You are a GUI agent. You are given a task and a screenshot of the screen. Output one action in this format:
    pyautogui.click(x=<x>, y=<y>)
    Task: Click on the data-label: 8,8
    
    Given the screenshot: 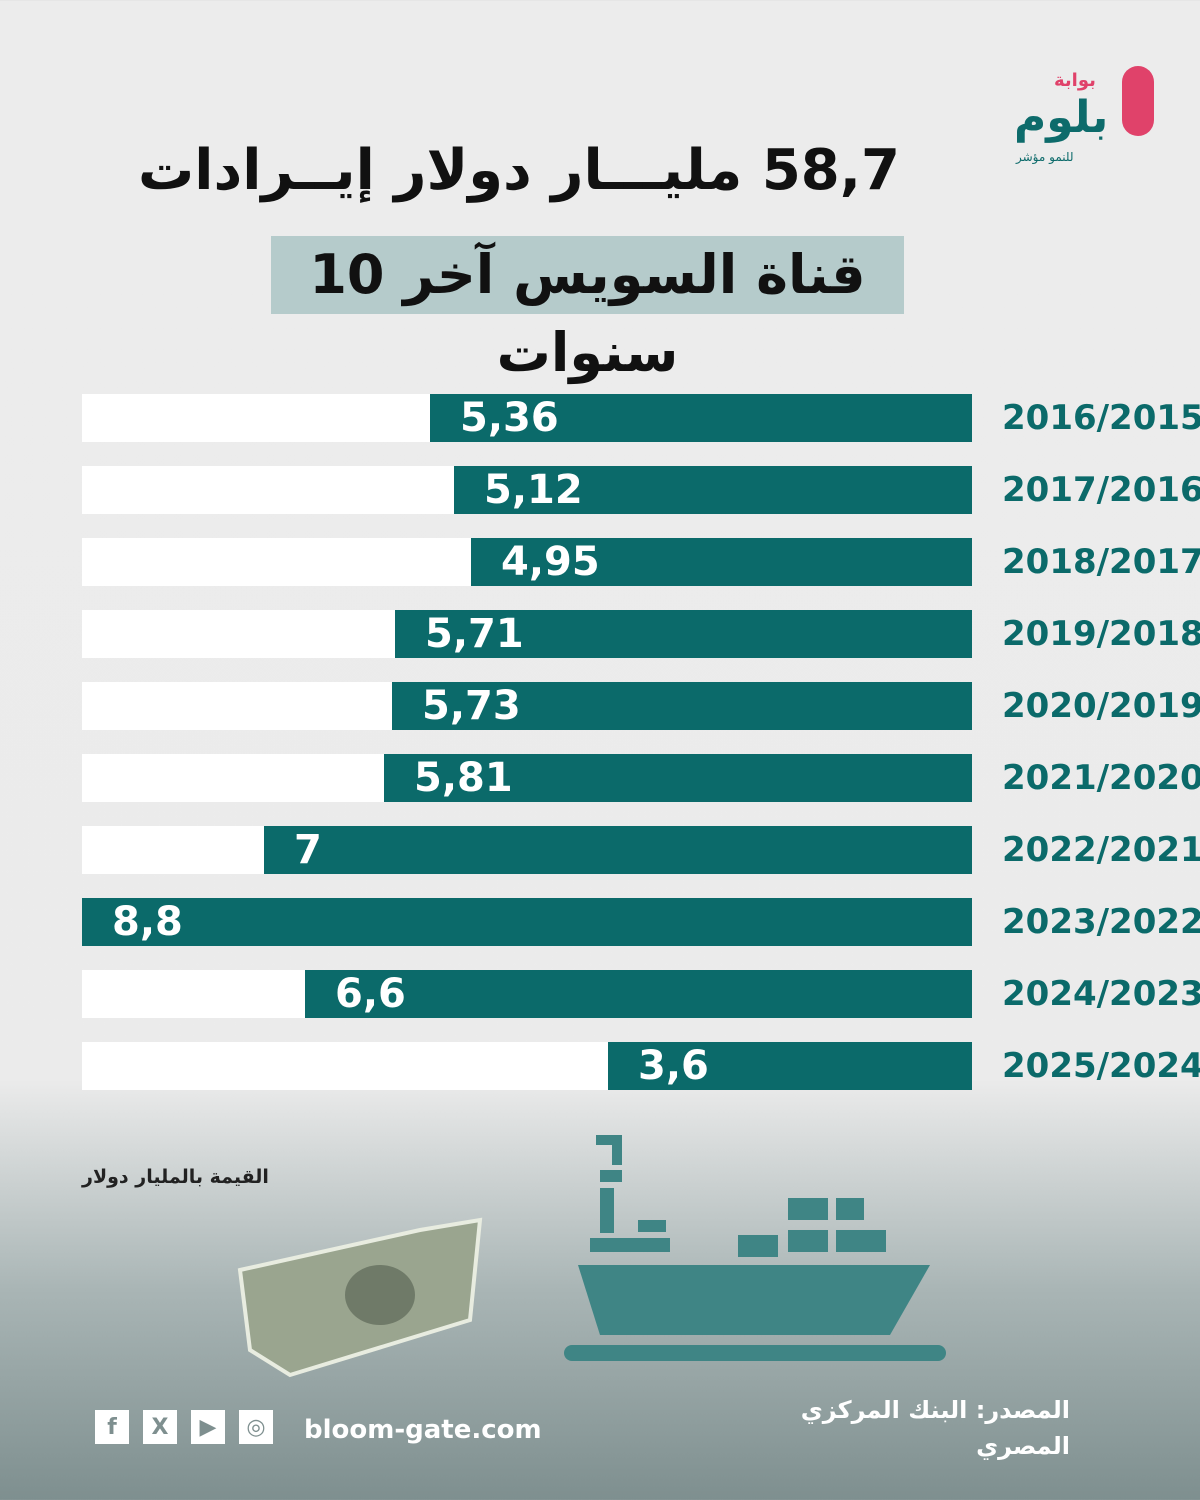 What is the action you would take?
    pyautogui.click(x=147, y=922)
    